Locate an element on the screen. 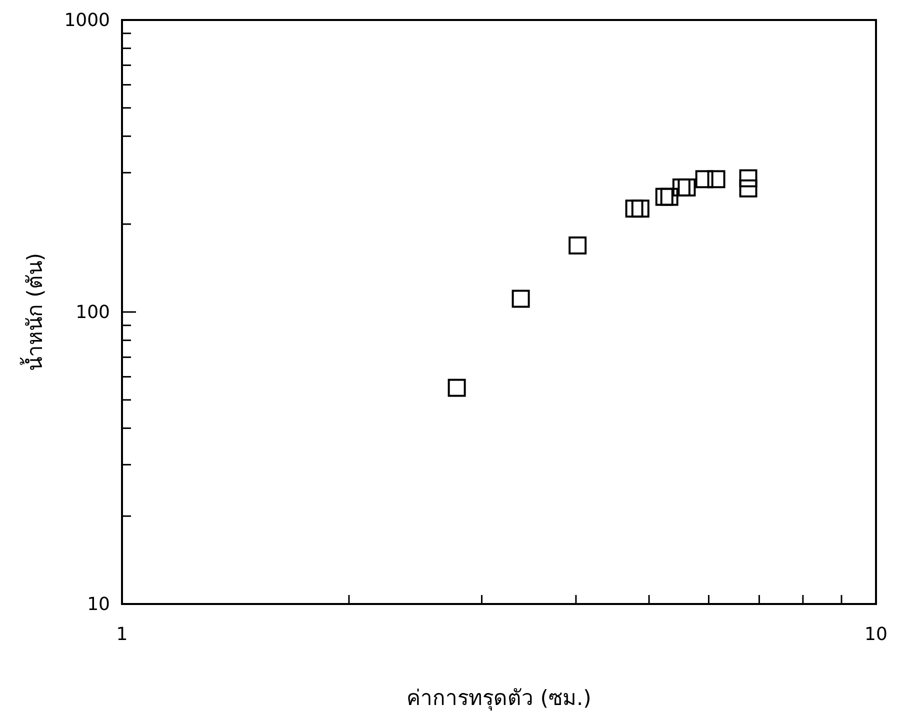 Image resolution: width=902 pixels, height=725 pixels. y-axis-title: น้ำหนัก (ตัน) is located at coordinates (33, 312).